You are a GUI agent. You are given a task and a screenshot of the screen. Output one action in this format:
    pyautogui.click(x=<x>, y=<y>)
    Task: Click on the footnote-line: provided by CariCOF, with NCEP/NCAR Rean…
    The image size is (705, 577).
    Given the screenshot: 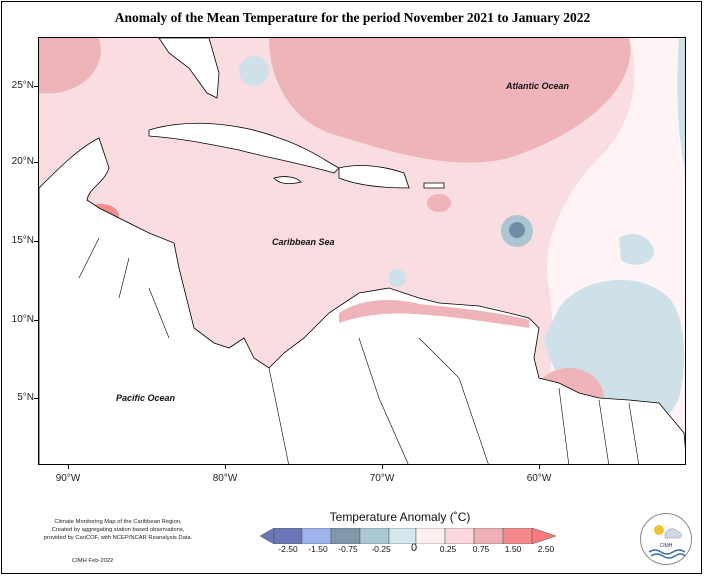 What is the action you would take?
    pyautogui.click(x=118, y=538)
    